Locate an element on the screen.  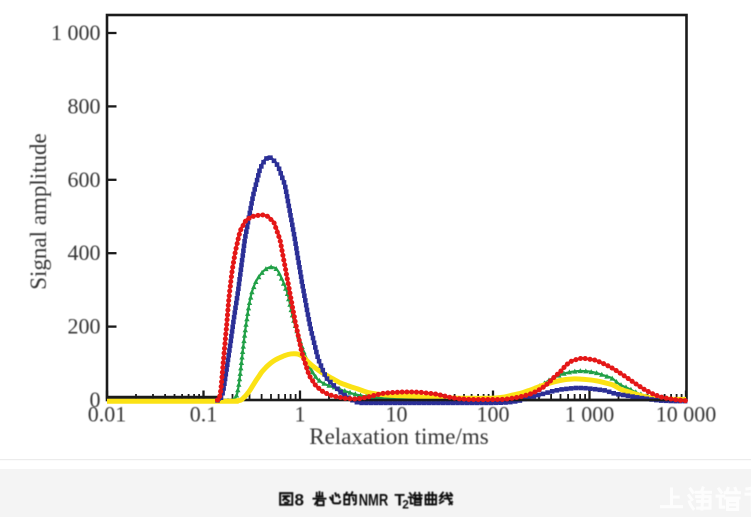
svg-text: 0 is located at coordinates (95, 399).